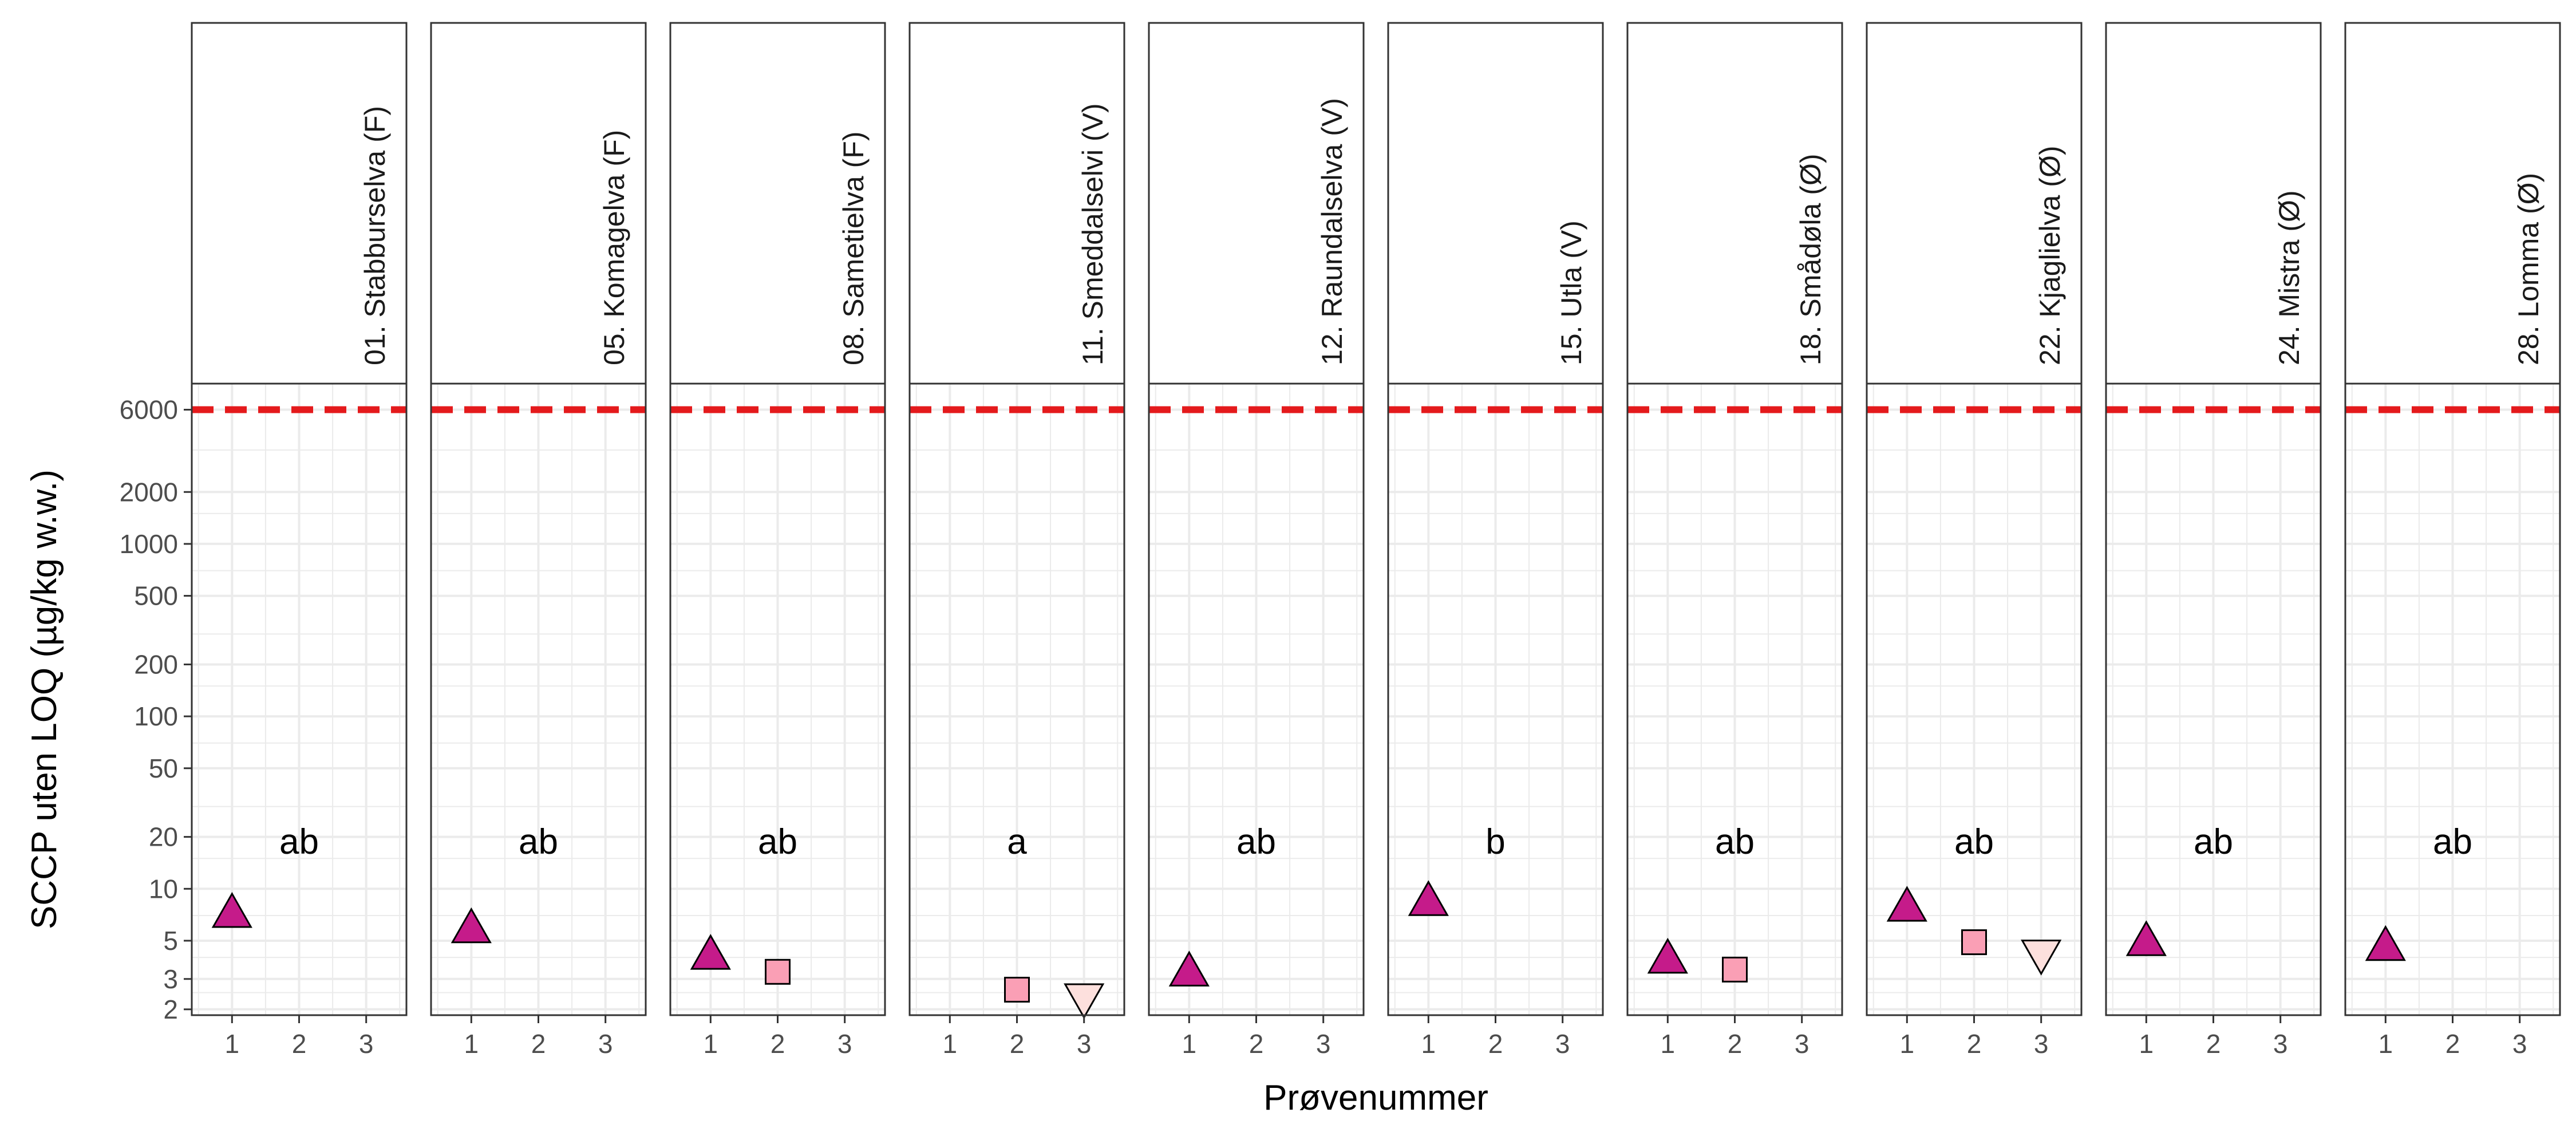  What do you see at coordinates (614, 247) in the screenshot?
I see `facet-label: 05. Komagelva (F)` at bounding box center [614, 247].